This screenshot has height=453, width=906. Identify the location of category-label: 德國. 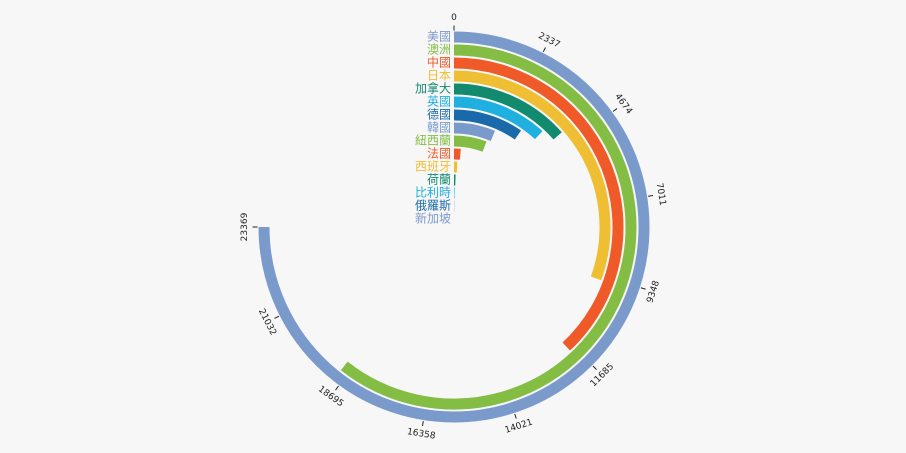
(439, 114).